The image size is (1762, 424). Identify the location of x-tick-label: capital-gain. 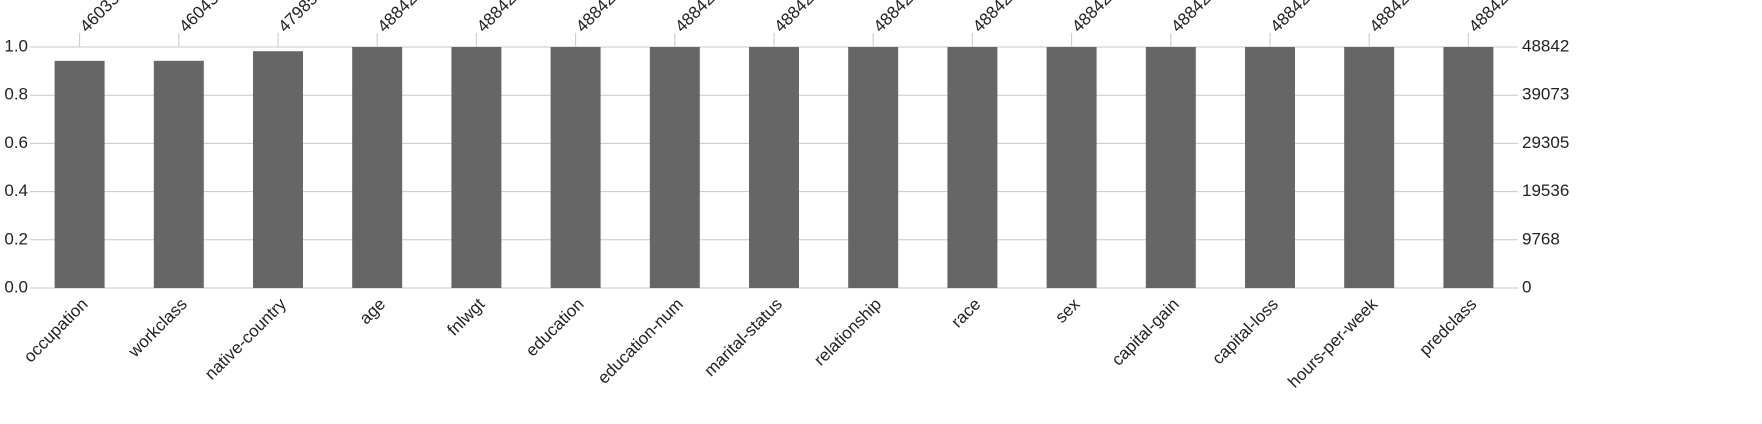
(1145, 332).